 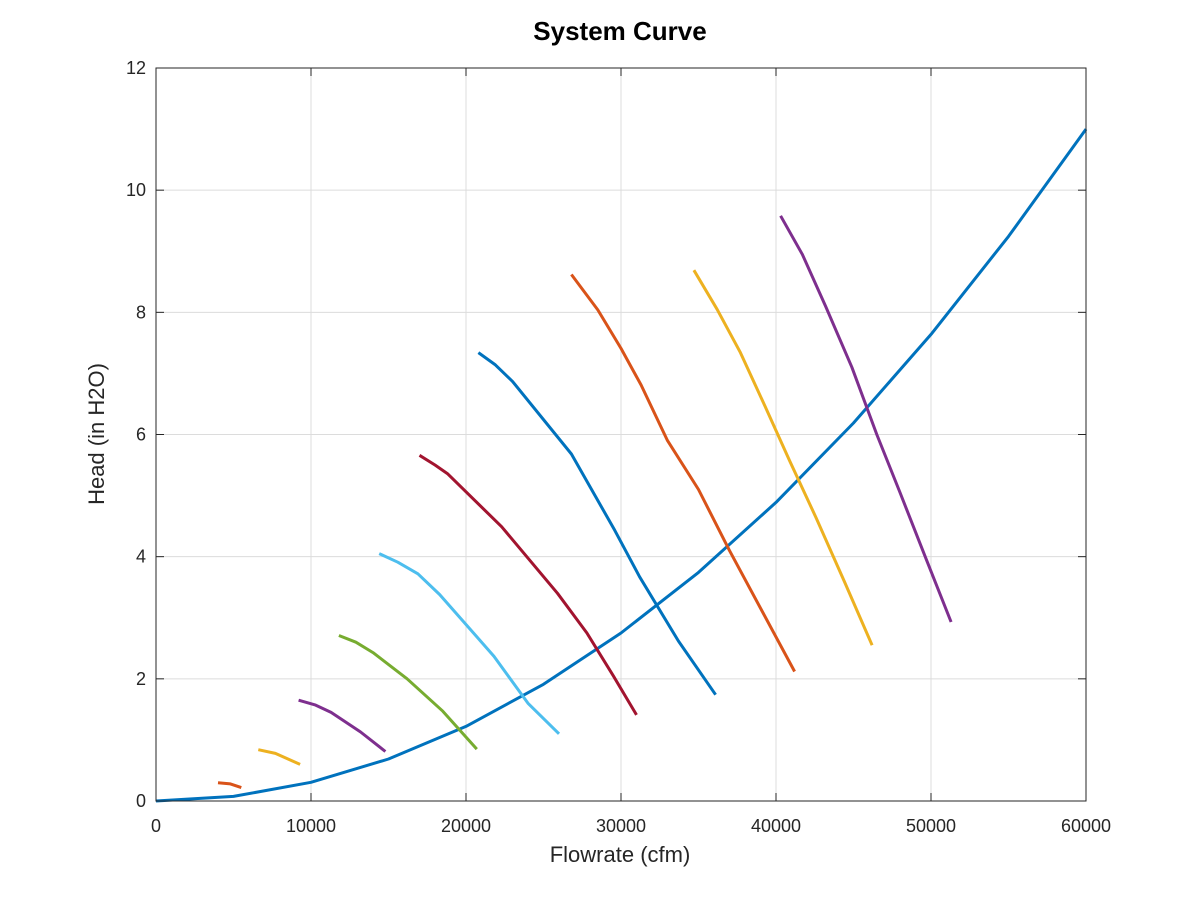 I want to click on y-tick-label: 0, so click(x=141, y=801).